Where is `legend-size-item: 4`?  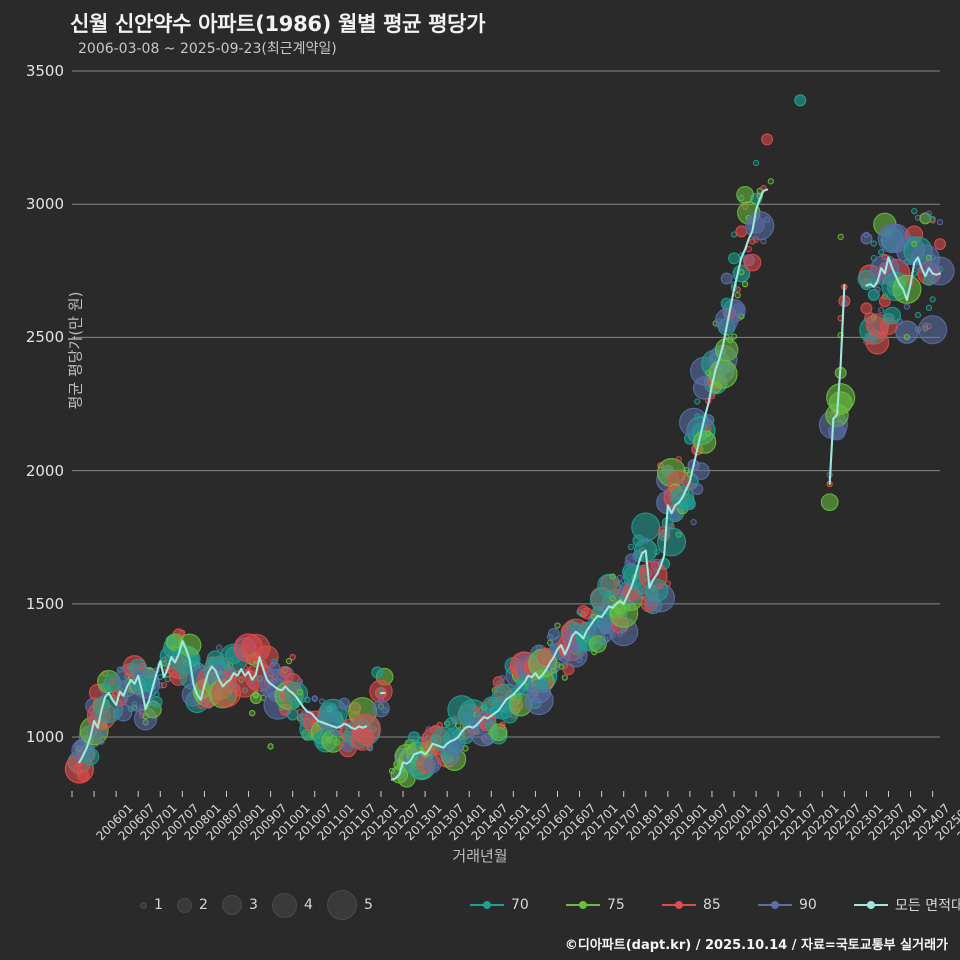
legend-size-item: 4 is located at coordinates (292, 905).